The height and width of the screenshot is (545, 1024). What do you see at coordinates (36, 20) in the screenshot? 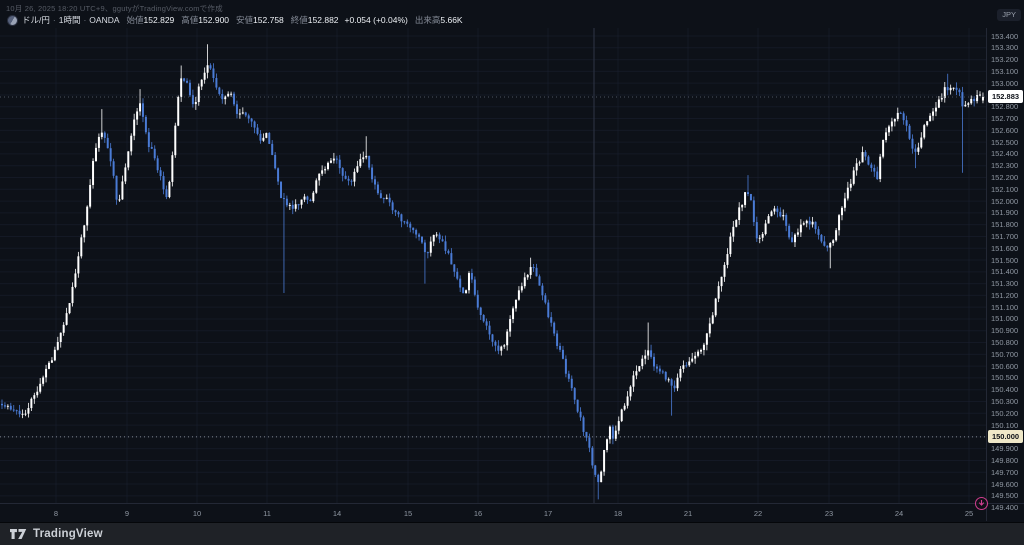
I see `symbol-name: ドル/円` at bounding box center [36, 20].